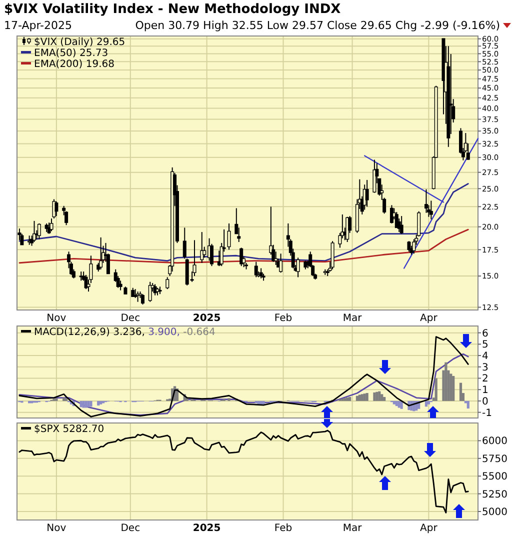 The height and width of the screenshot is (540, 520). I want to click on y-tick-label: 5500, so click(495, 477).